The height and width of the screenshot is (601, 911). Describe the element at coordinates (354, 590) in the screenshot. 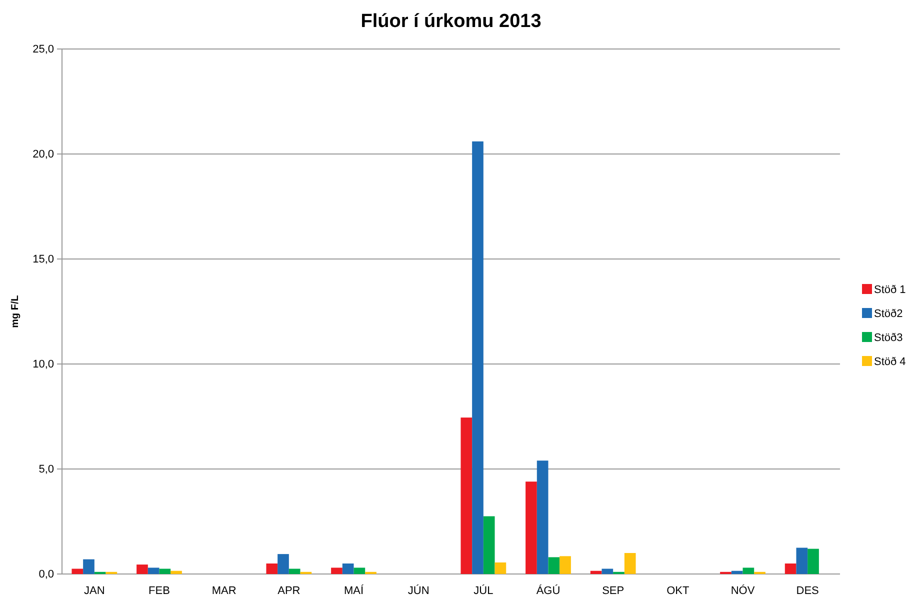

I see `x-tick-label: MAÍ` at that location.